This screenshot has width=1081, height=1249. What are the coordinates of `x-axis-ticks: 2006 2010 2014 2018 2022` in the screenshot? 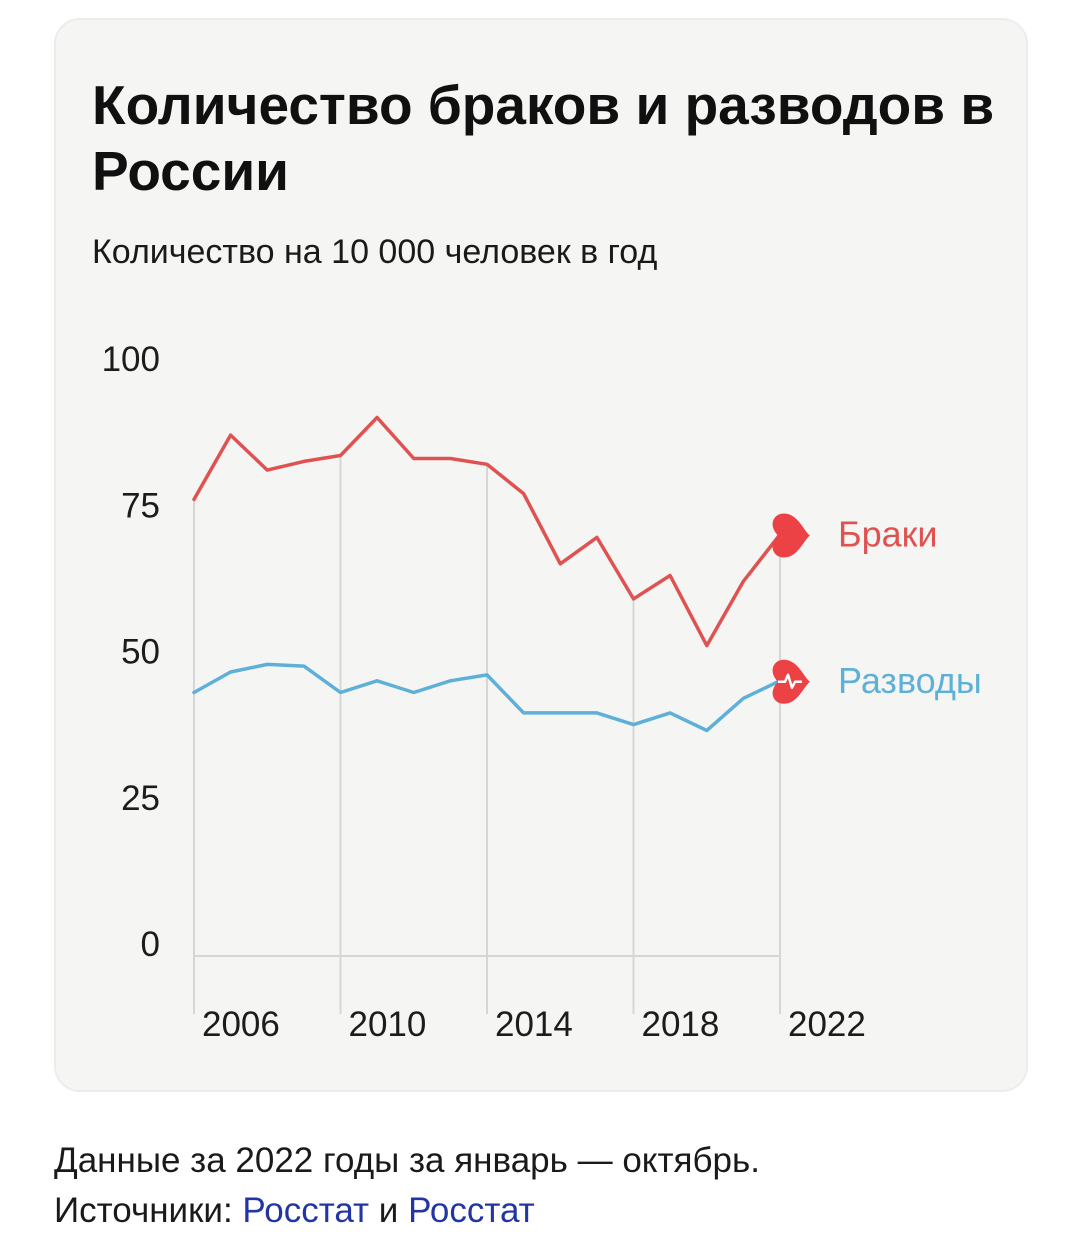 It's located at (534, 1024).